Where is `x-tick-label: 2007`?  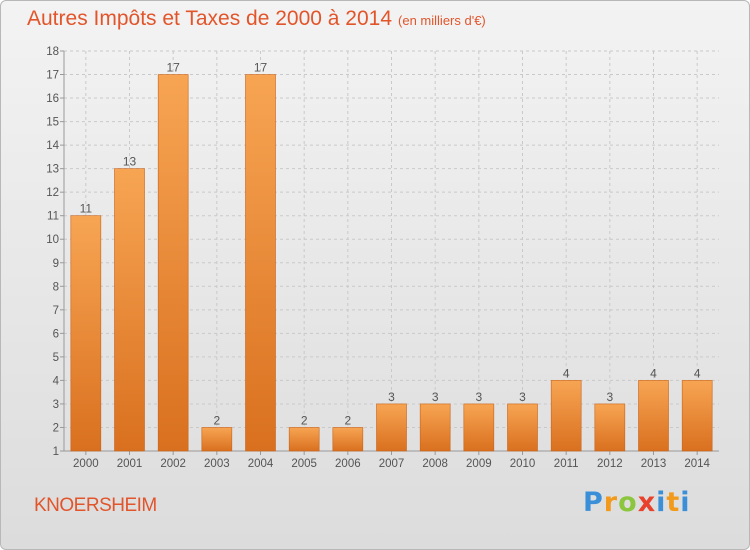
x-tick-label: 2007 is located at coordinates (392, 464).